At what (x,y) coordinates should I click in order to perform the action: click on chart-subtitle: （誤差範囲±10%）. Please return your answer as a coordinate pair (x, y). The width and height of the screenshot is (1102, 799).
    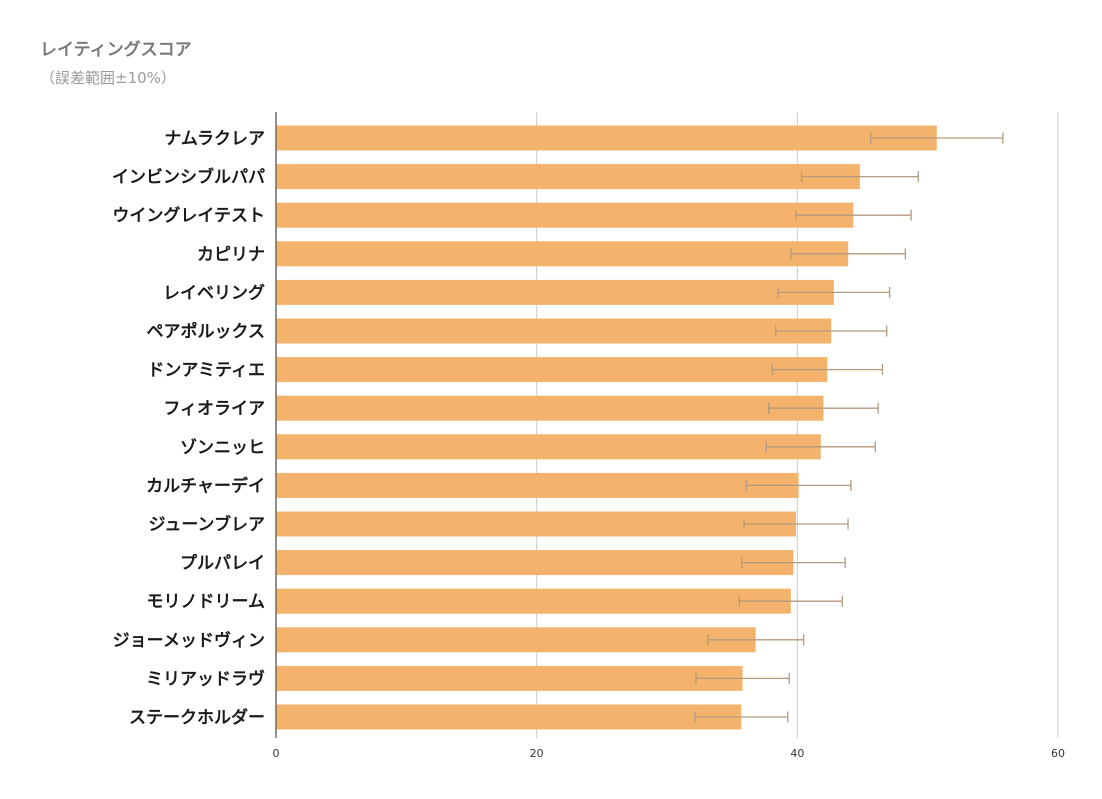
    Looking at the image, I should click on (108, 78).